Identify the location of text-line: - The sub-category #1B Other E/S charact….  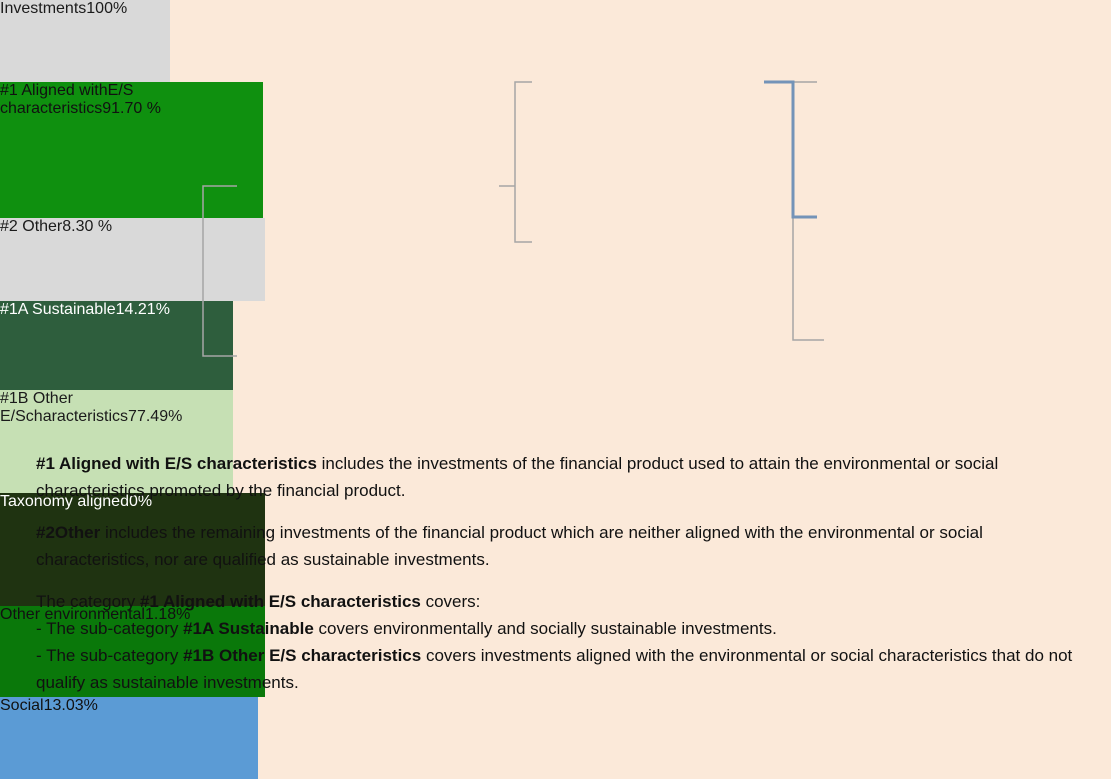
(556, 669).